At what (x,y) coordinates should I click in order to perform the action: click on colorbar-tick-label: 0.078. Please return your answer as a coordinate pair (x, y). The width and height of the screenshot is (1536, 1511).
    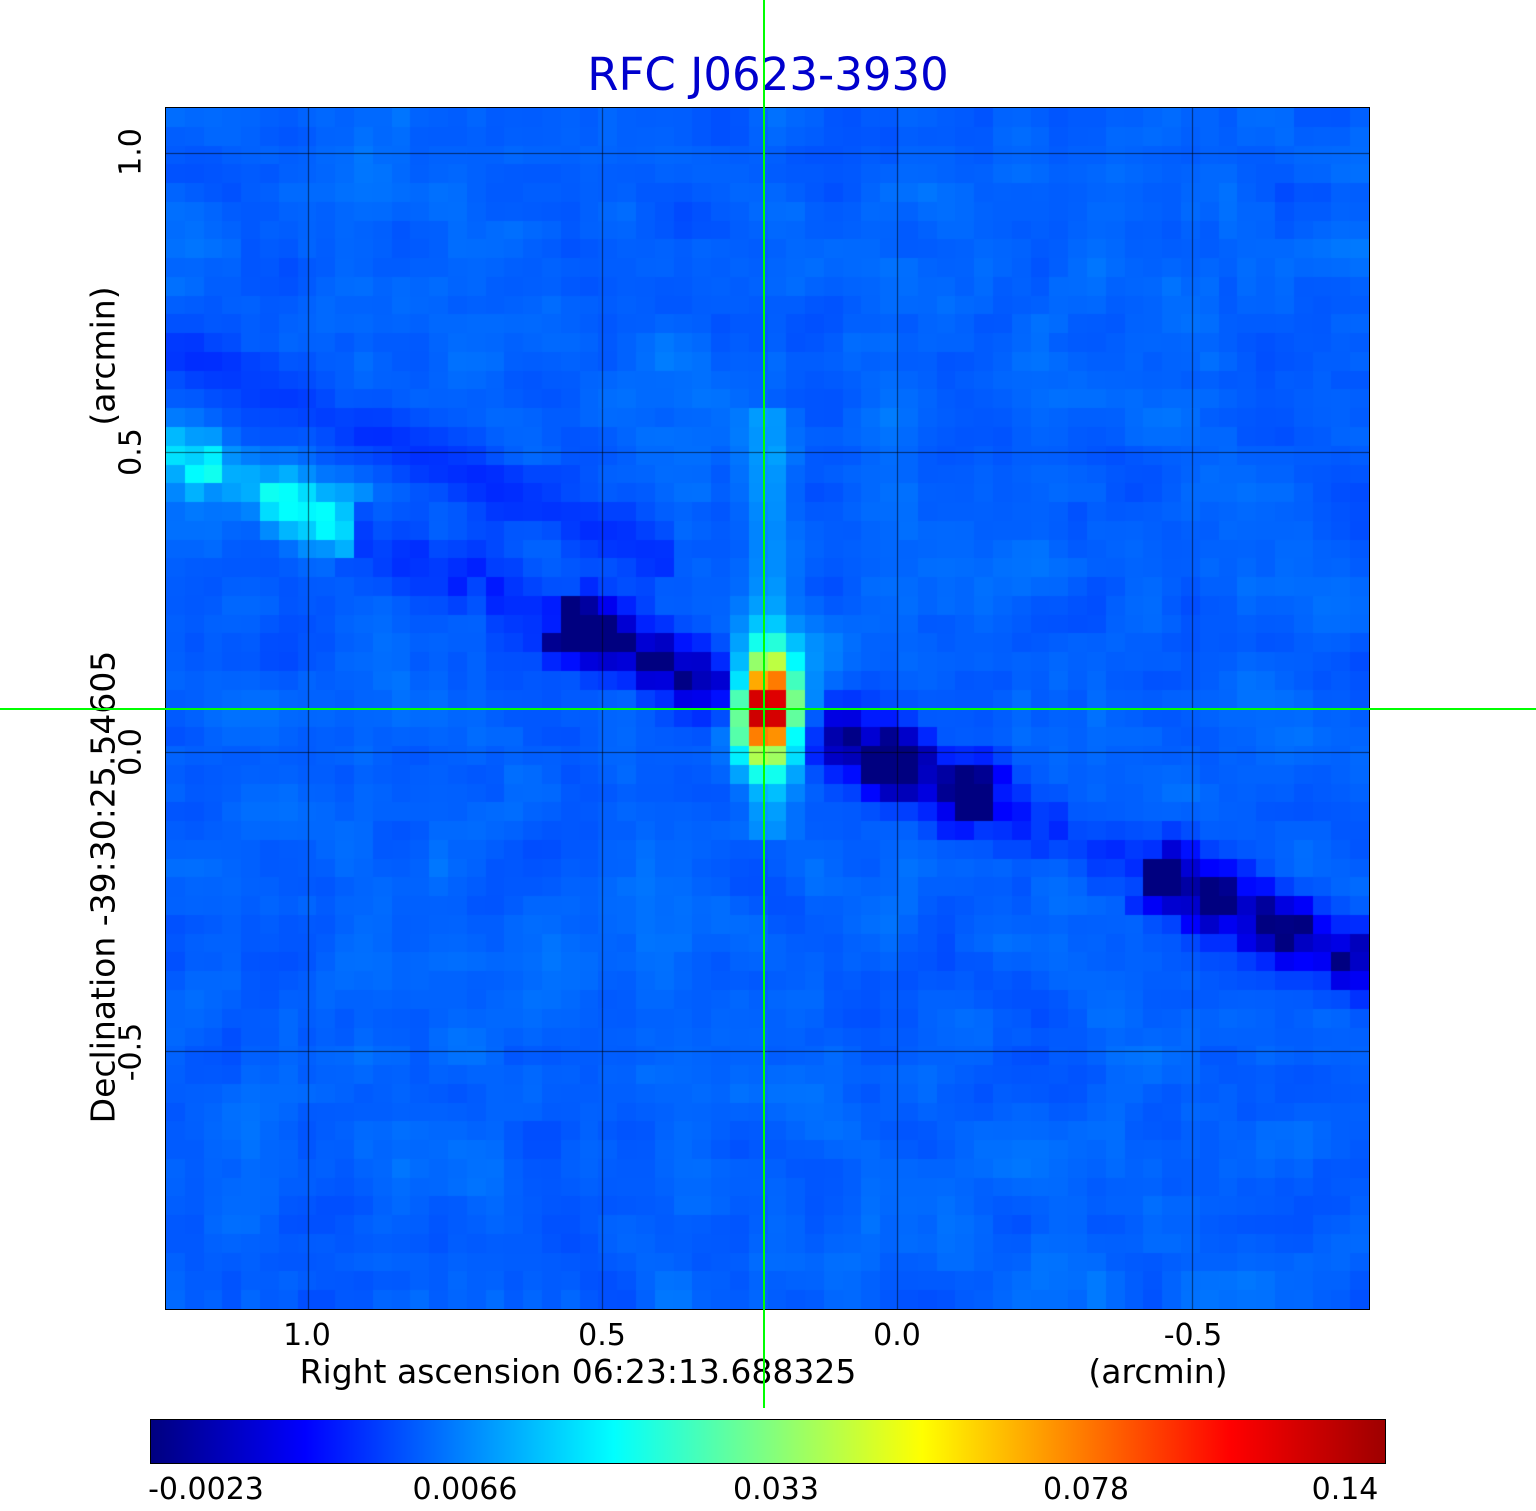
    Looking at the image, I should click on (1086, 1489).